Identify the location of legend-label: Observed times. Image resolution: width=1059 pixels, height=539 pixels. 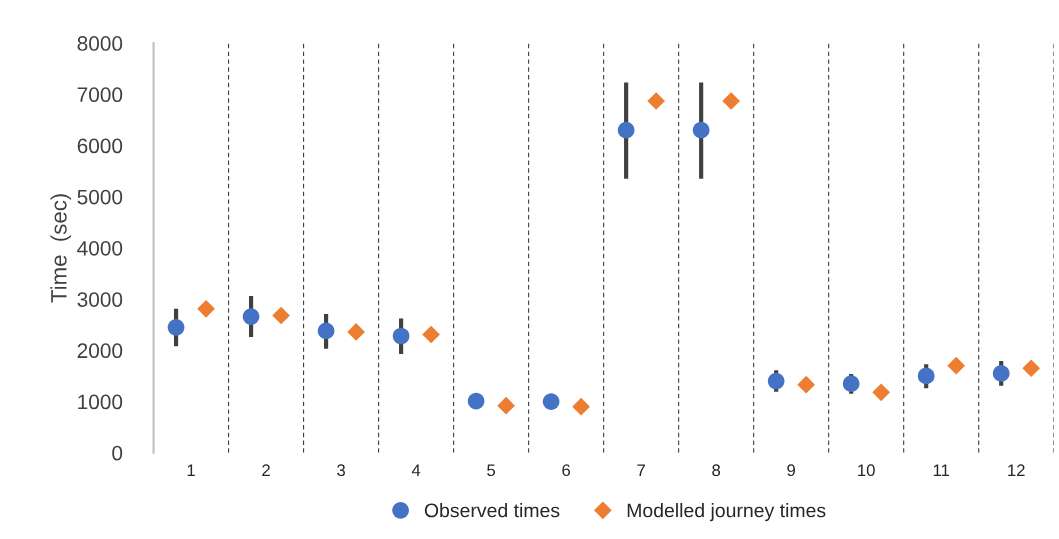
(492, 510).